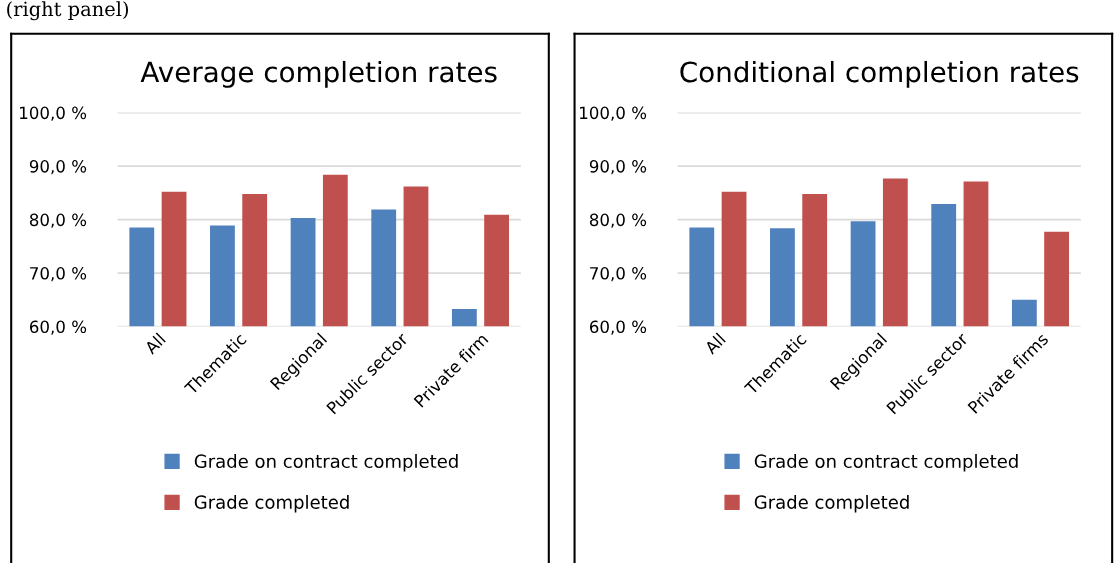 The image size is (1120, 563). What do you see at coordinates (879, 74) in the screenshot?
I see `chart-title: Conditional completion rates` at bounding box center [879, 74].